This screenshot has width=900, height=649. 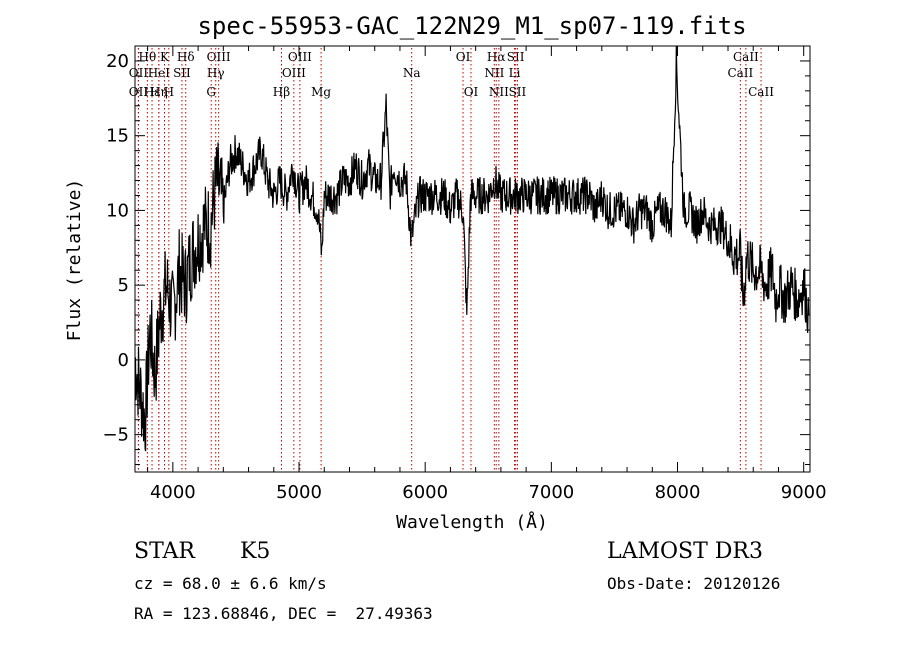 I want to click on x-tick-label: 9000, so click(x=804, y=492).